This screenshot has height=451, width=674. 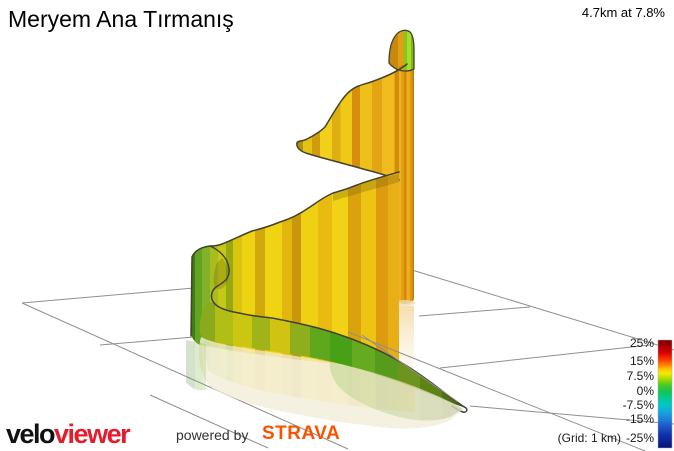 I want to click on logo-velo: velo, so click(x=31, y=434).